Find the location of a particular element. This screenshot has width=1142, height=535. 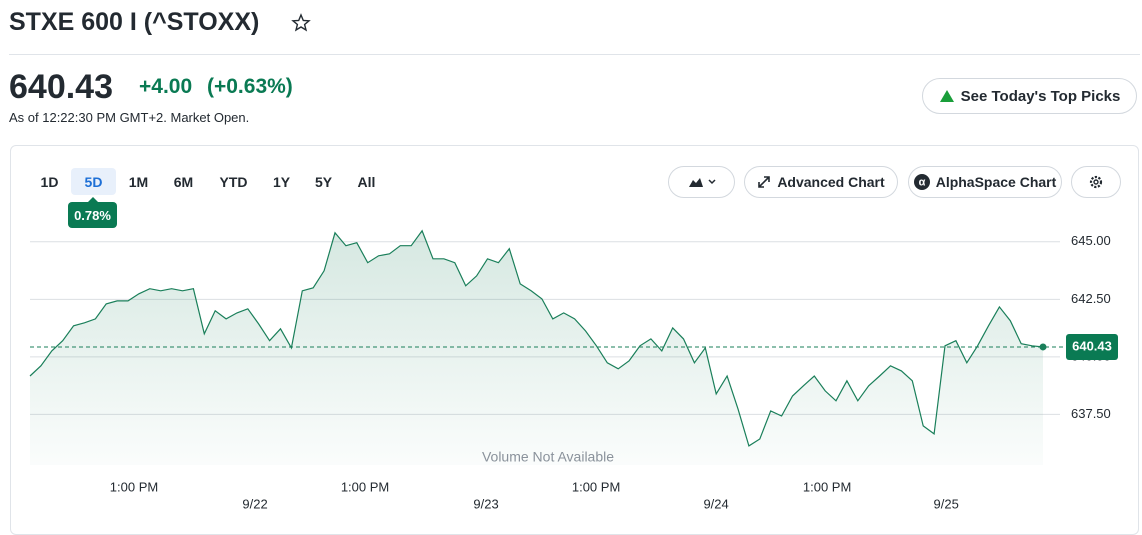

top-picks-label: See Today's Top Picks is located at coordinates (1040, 96).